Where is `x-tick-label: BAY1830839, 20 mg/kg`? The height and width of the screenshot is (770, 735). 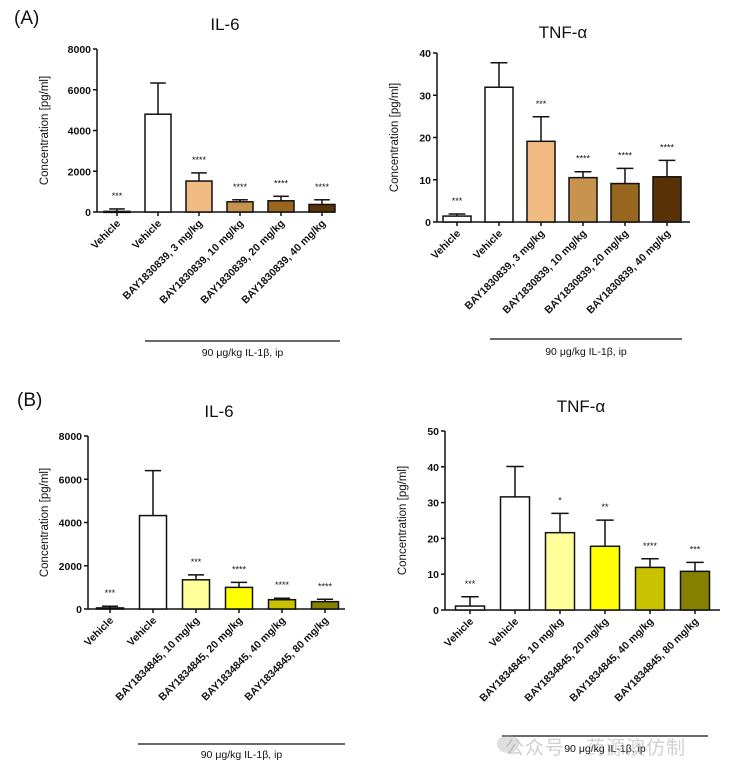 x-tick-label: BAY1830839, 20 mg/kg is located at coordinates (586, 272).